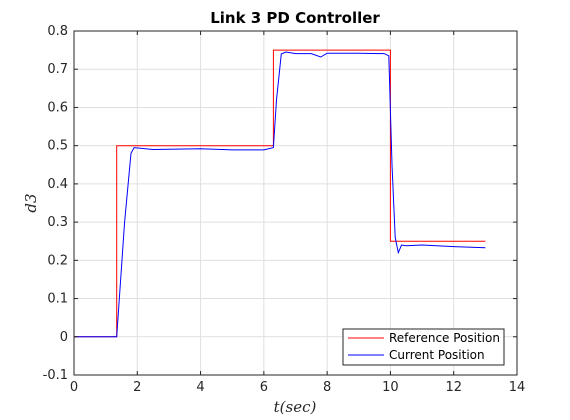  What do you see at coordinates (57, 146) in the screenshot?
I see `y-tick-label: 0.5` at bounding box center [57, 146].